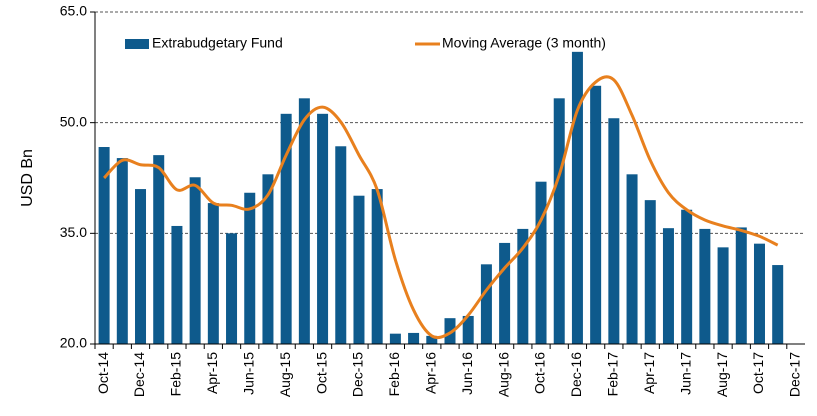 The image size is (817, 416). I want to click on x-tick-label: Jun-15, so click(248, 373).